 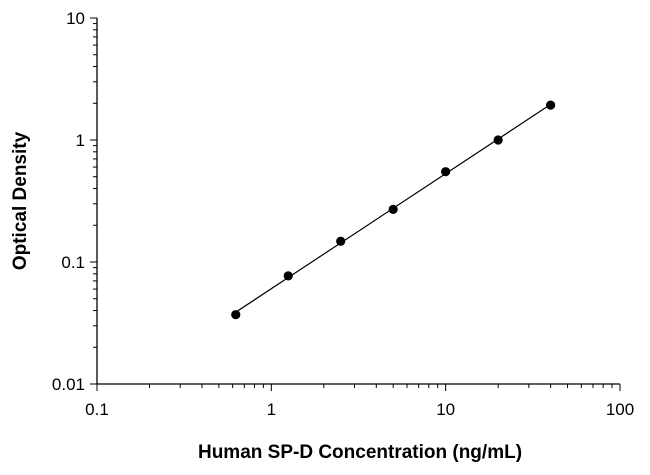 I want to click on x-tick-label: 100, so click(x=620, y=409).